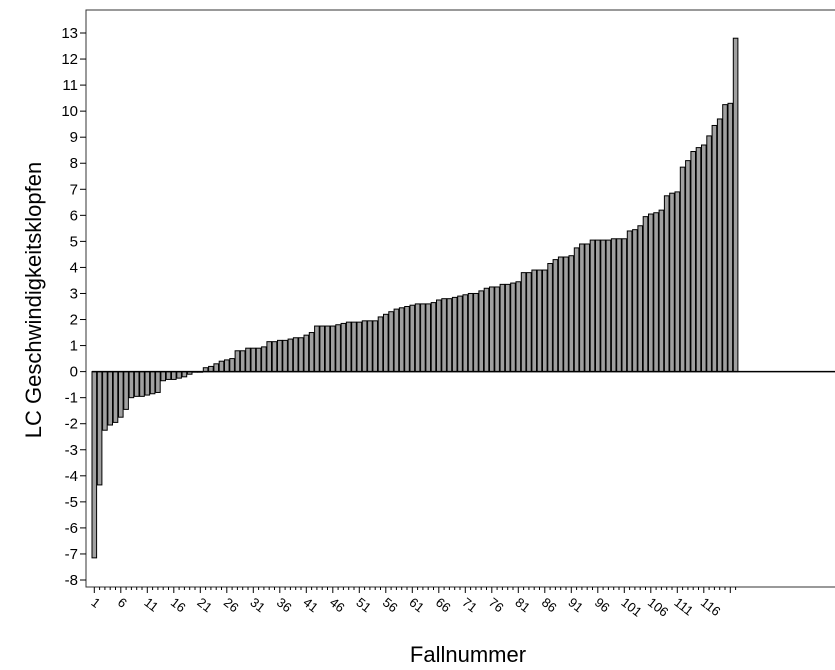 The image size is (835, 670). Describe the element at coordinates (74, 189) in the screenshot. I see `y-tick-label: 7` at that location.